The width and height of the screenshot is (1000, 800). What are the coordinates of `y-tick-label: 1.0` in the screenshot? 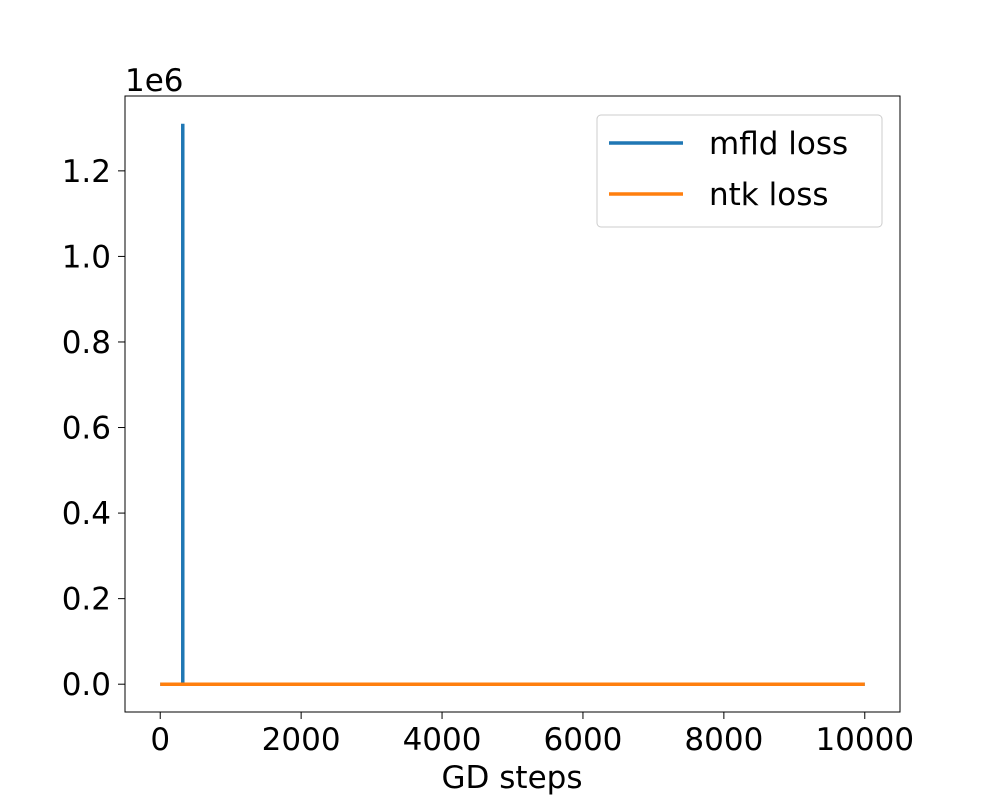 It's located at (86, 257).